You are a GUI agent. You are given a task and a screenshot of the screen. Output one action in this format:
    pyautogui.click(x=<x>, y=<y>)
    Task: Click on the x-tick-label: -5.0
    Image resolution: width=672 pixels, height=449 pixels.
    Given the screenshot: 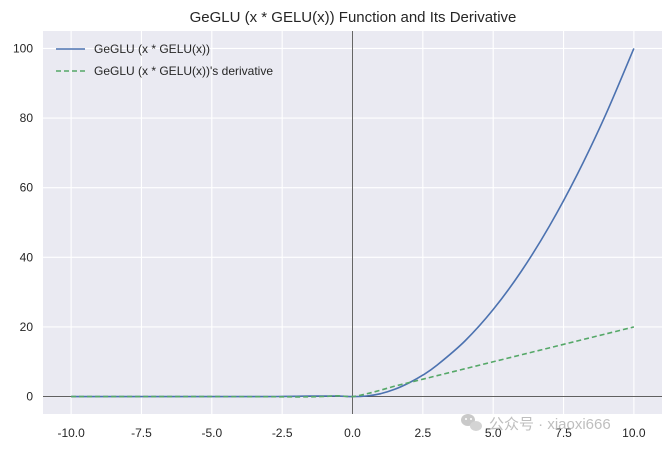 What is the action you would take?
    pyautogui.click(x=211, y=433)
    